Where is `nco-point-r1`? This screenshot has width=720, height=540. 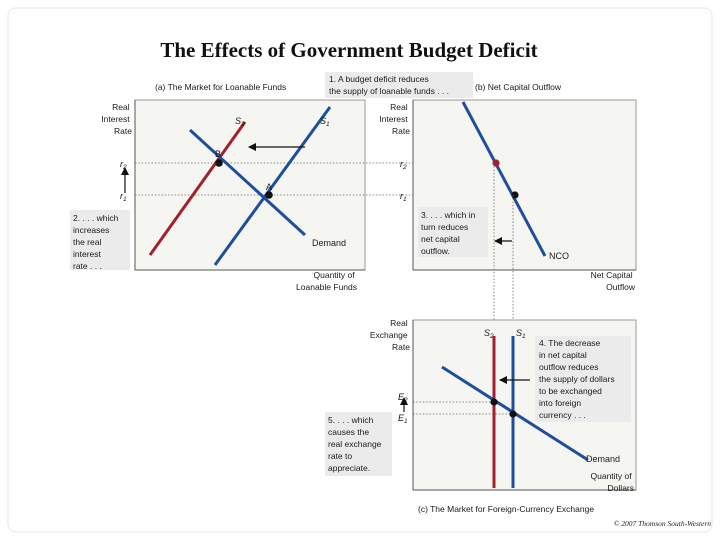 nco-point-r1 is located at coordinates (515, 195).